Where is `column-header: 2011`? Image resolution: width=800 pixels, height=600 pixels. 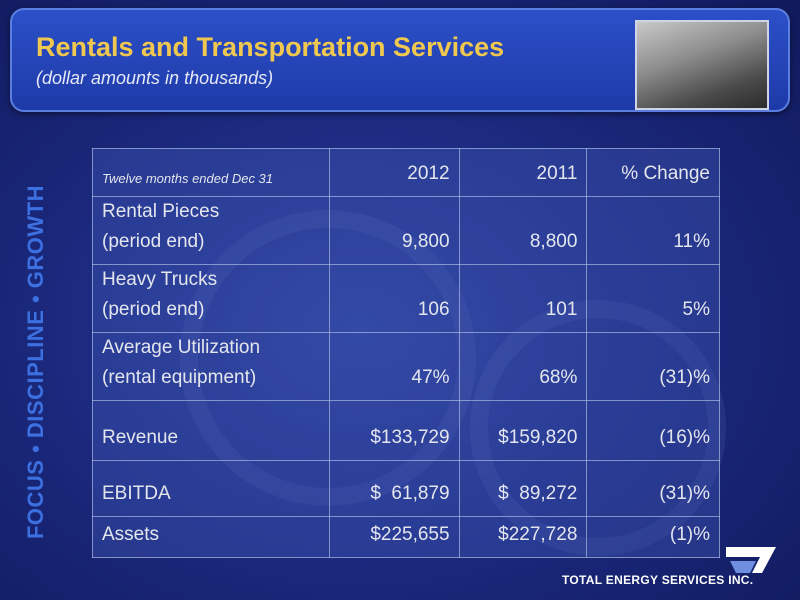 column-header: 2011 is located at coordinates (523, 172).